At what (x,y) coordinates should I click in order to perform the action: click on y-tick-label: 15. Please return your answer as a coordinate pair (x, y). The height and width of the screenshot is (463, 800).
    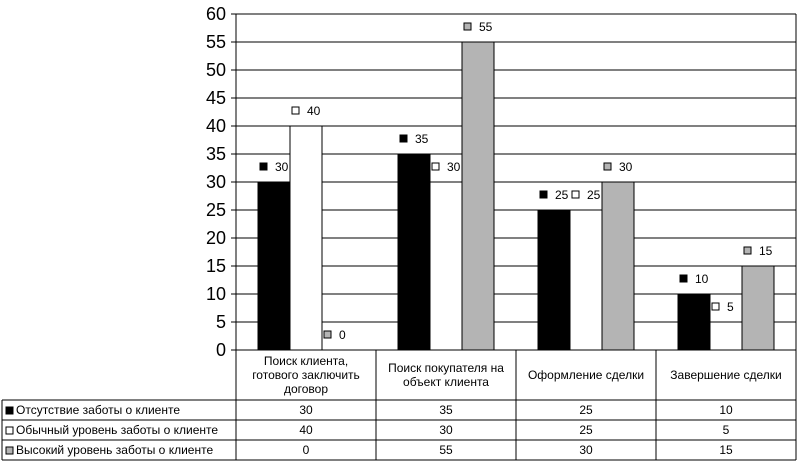
    Looking at the image, I should click on (216, 266).